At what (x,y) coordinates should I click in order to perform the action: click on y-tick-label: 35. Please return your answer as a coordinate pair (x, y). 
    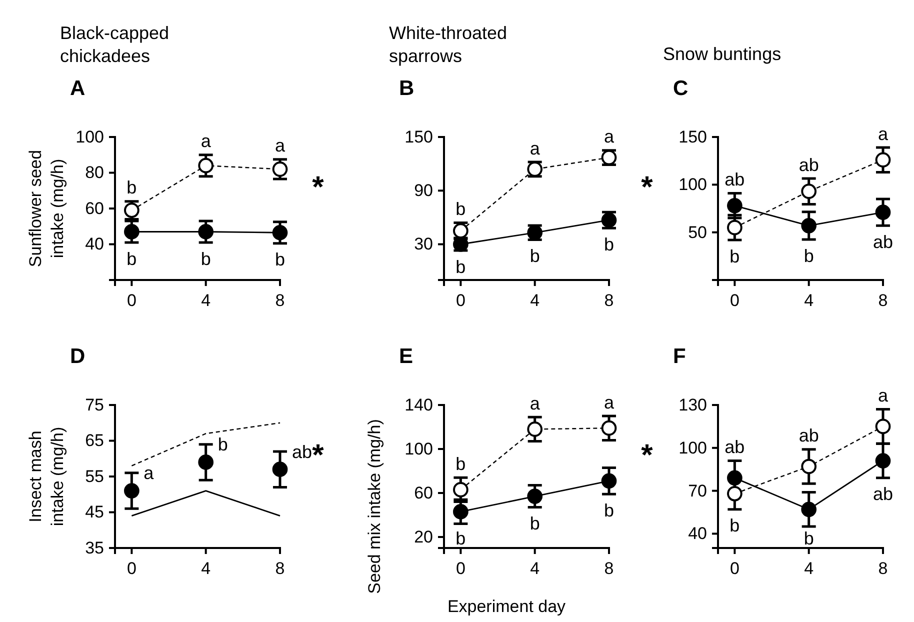
    Looking at the image, I should click on (94, 548).